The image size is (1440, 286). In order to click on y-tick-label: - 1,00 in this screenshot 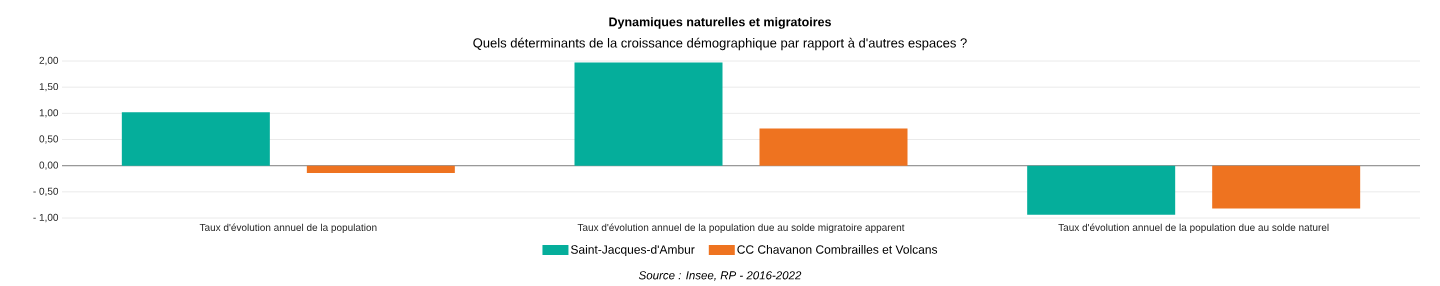, I will do `click(46, 218)`.